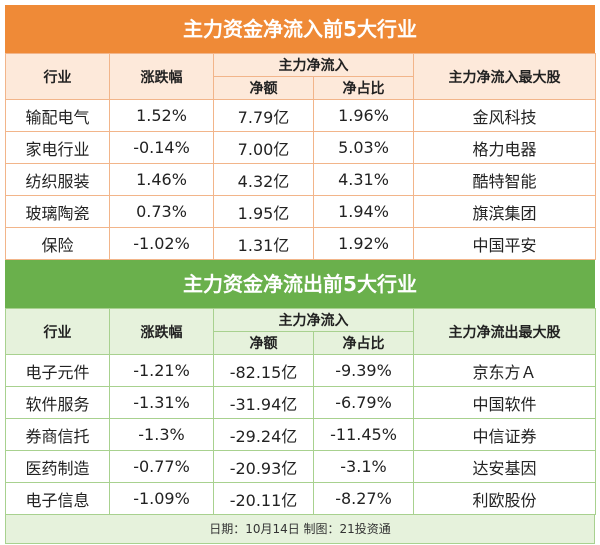 The height and width of the screenshot is (545, 600). What do you see at coordinates (300, 29) in the screenshot?
I see `inflow-title: 主力资金净流入前5大行业` at bounding box center [300, 29].